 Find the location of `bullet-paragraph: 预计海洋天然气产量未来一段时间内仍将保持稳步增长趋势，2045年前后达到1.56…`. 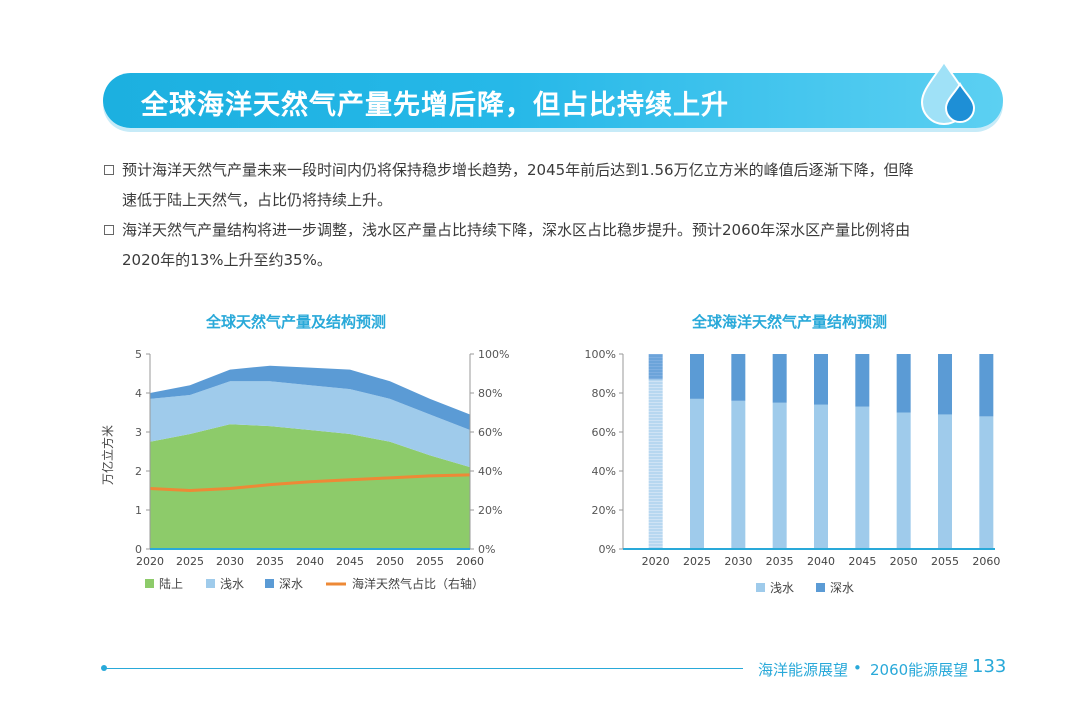

bullet-paragraph: 预计海洋天然气产量未来一段时间内仍将保持稳步增长趋势，2045年前后达到1.56… is located at coordinates (554, 185).